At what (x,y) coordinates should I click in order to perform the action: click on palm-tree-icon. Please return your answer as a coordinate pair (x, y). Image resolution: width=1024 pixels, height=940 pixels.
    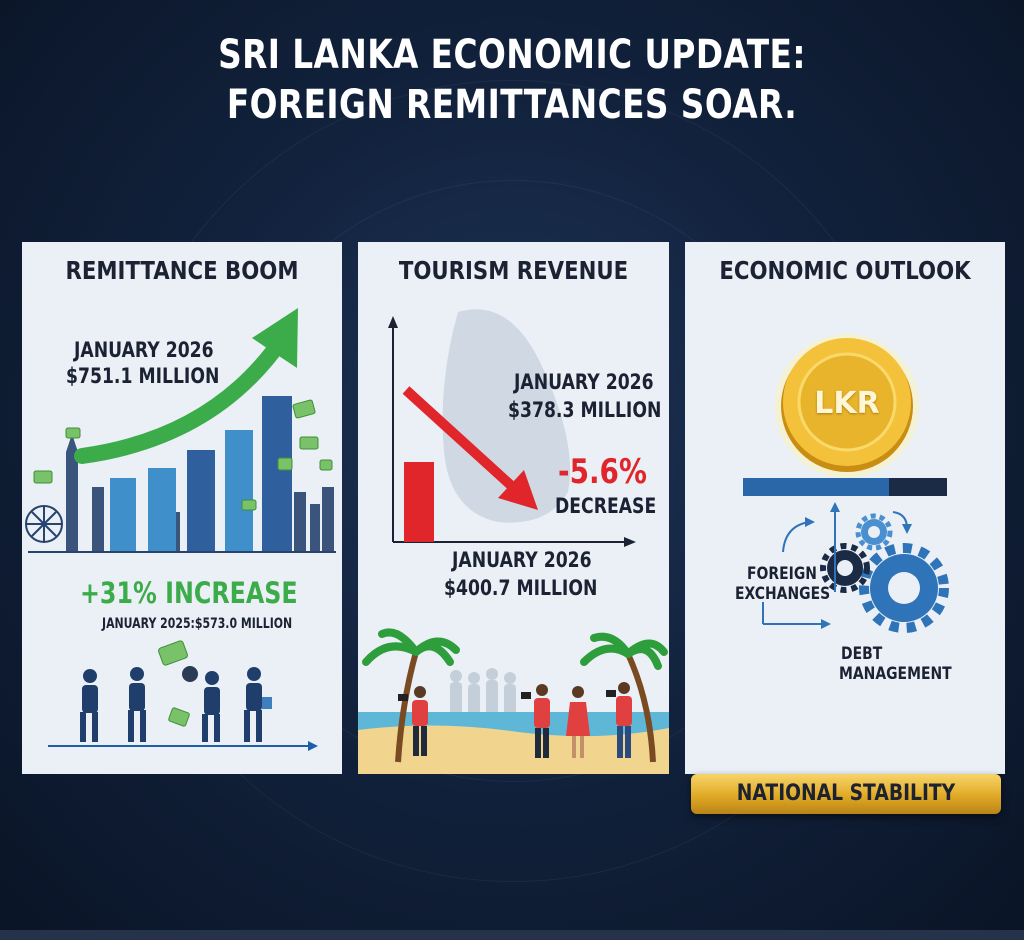
    Looking at the image, I should click on (515, 695).